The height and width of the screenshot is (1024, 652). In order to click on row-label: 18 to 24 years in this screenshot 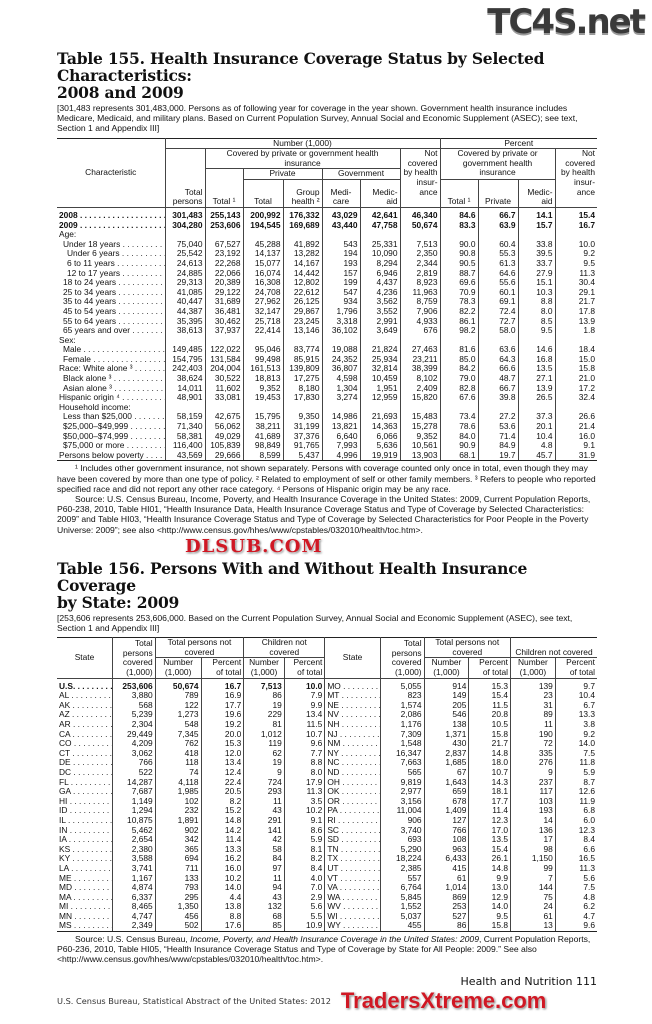, I will do `click(111, 283)`.